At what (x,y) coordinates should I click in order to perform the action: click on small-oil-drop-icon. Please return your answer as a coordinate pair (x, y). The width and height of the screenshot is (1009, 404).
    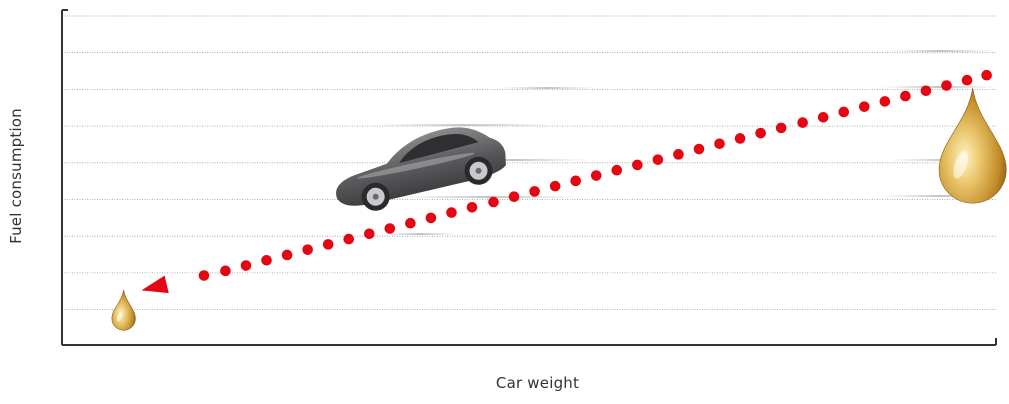
    Looking at the image, I should click on (123, 310).